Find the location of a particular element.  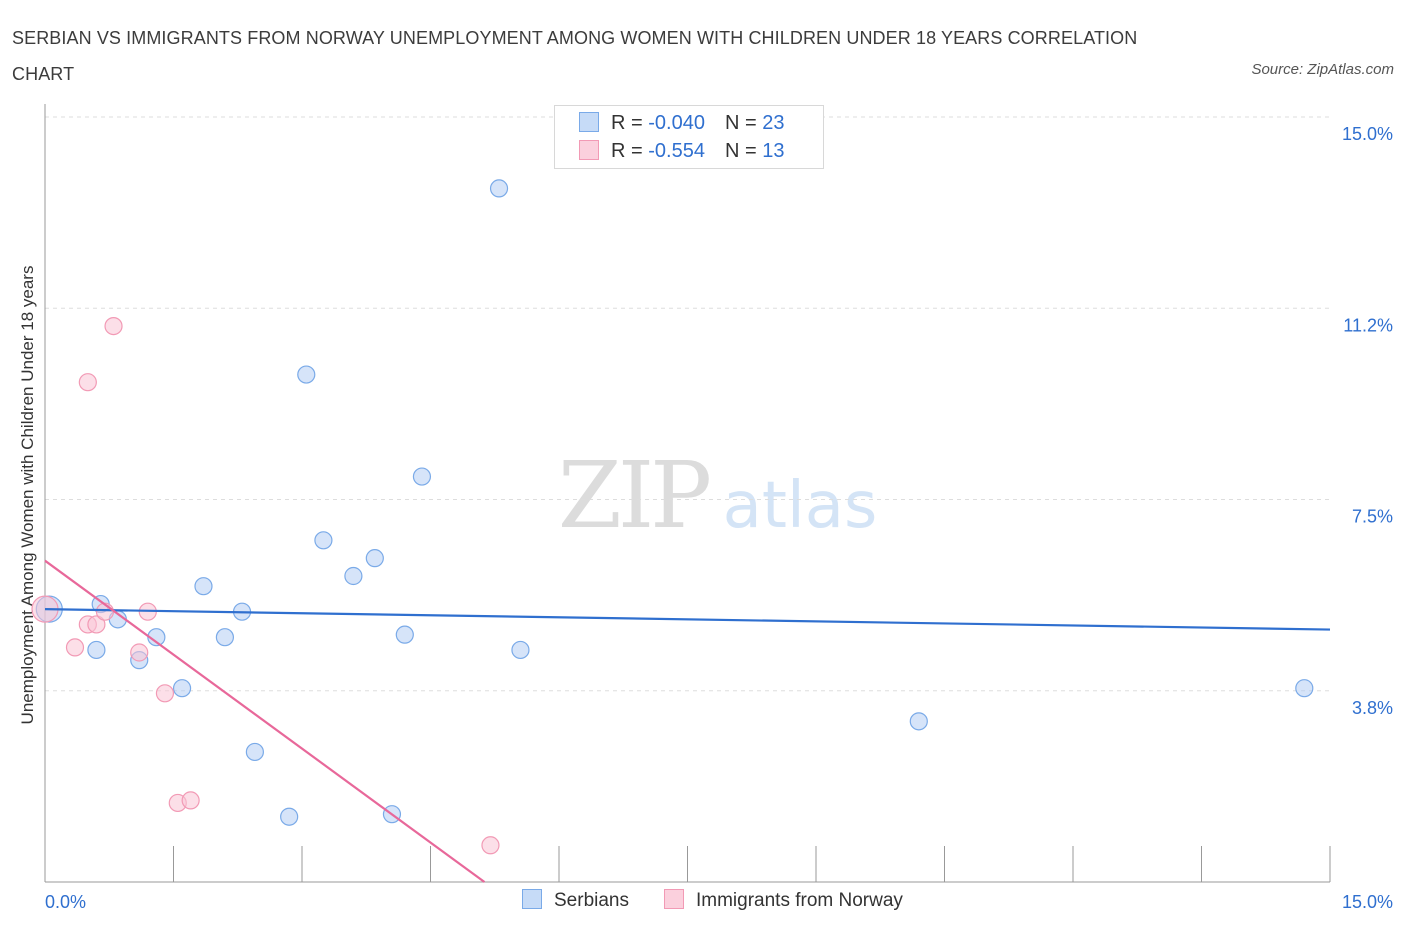

x-tick-label-max: 15.0% is located at coordinates (1367, 902).